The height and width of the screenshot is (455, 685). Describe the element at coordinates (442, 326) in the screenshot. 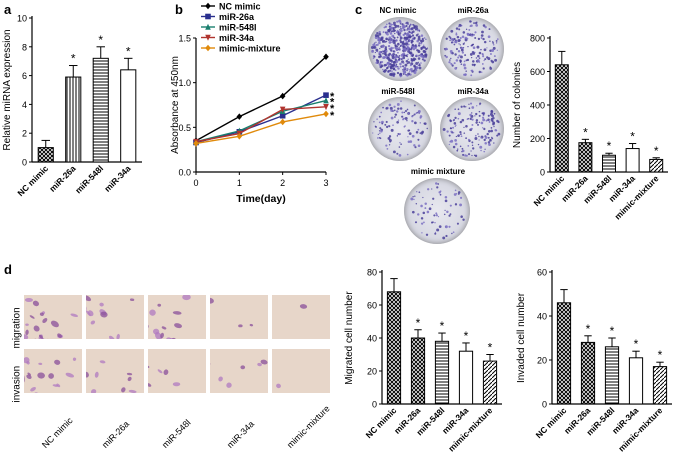

I see `chart-d1-sig-2: *` at that location.